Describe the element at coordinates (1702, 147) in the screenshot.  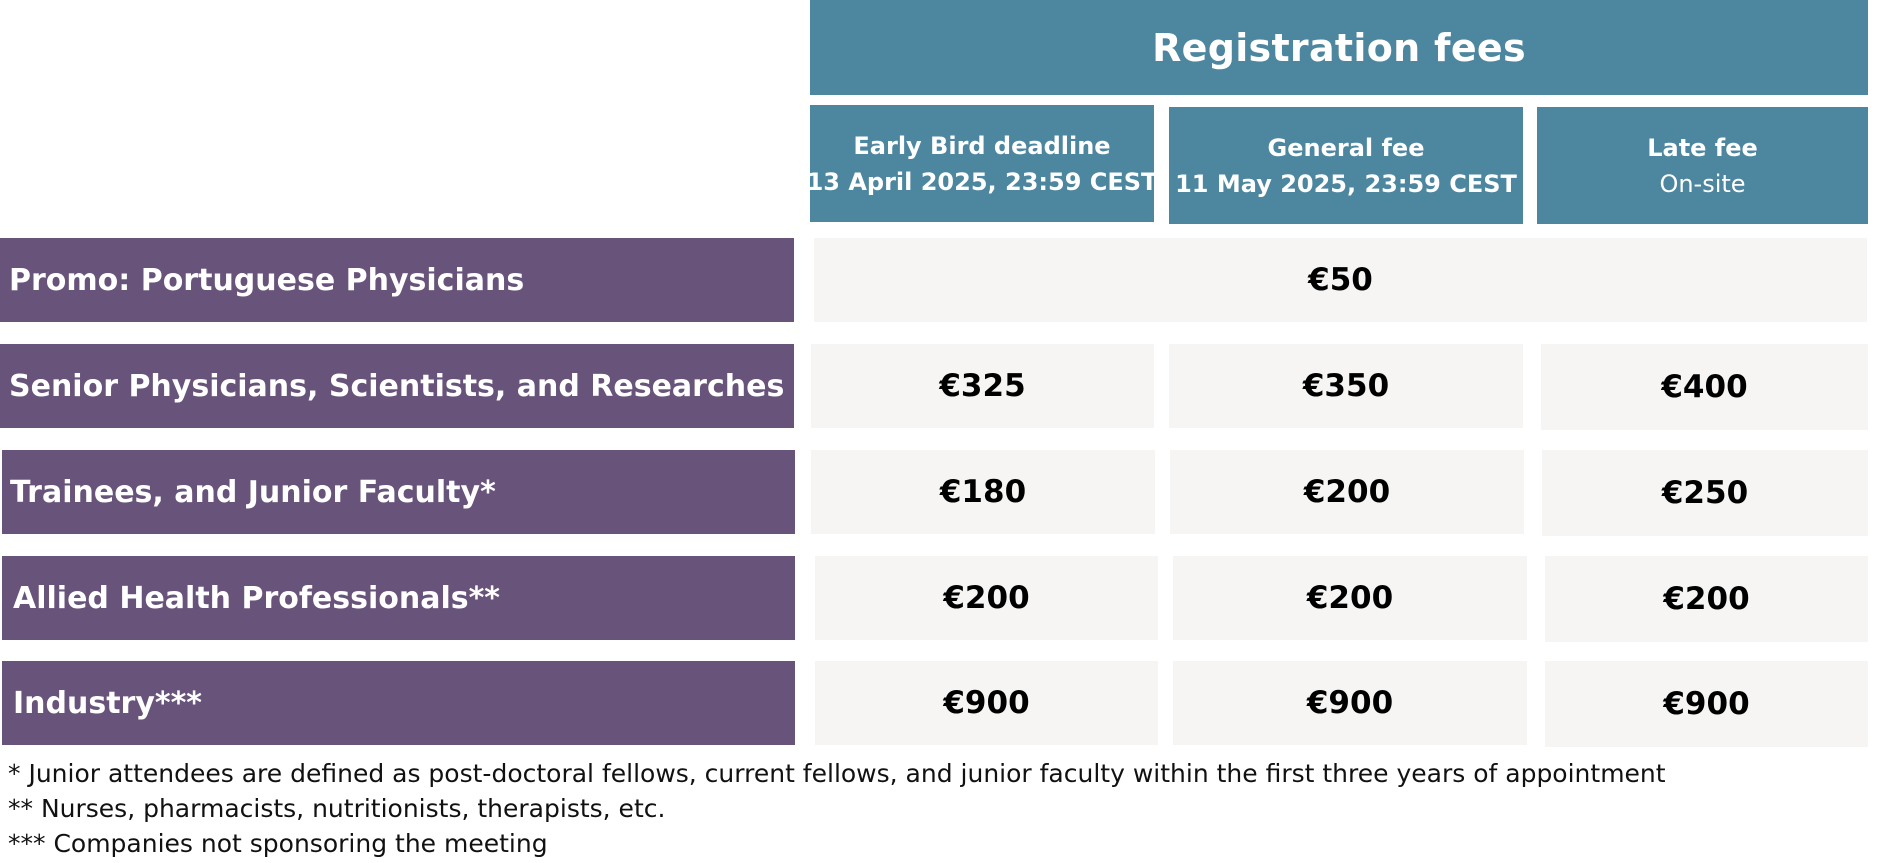
I see `column-header-title: Late fee` at that location.